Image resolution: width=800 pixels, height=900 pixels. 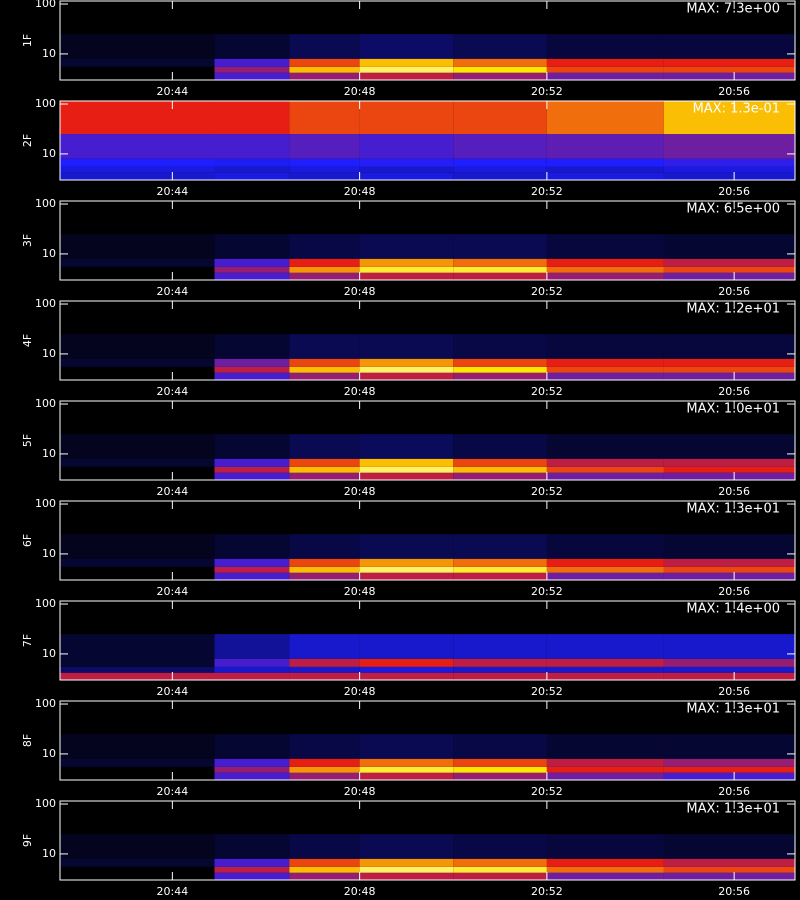 I want to click on y-axis-label: 3F, so click(x=27, y=240).